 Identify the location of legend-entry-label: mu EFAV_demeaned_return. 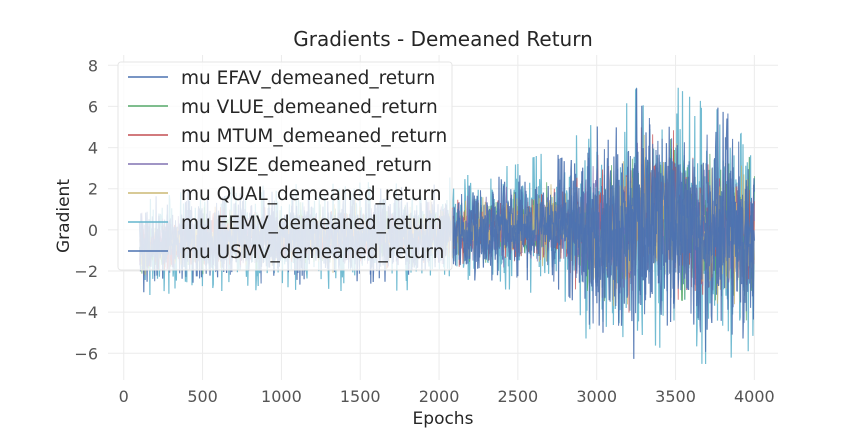
(308, 78).